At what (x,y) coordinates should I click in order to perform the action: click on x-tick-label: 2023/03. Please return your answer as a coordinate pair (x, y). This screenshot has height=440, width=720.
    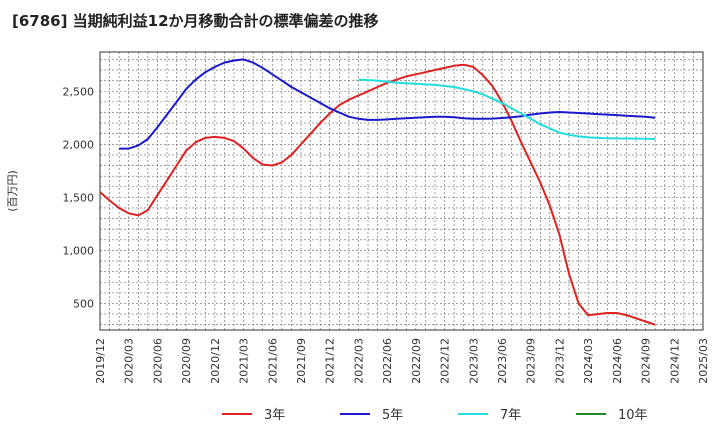
    Looking at the image, I should click on (473, 361).